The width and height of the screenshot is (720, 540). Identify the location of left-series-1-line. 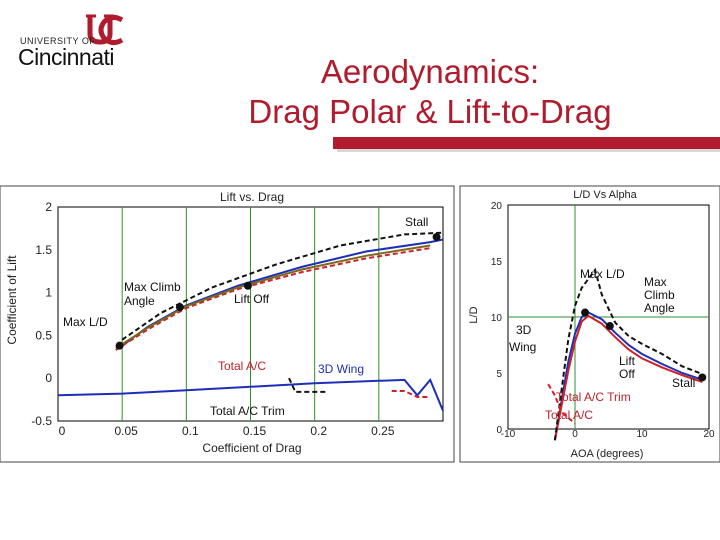
(273, 299).